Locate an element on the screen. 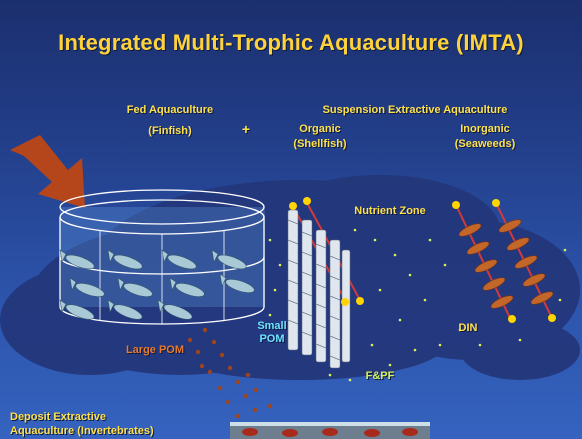 Image resolution: width=582 pixels, height=439 pixels. plus-sign: + is located at coordinates (246, 129).